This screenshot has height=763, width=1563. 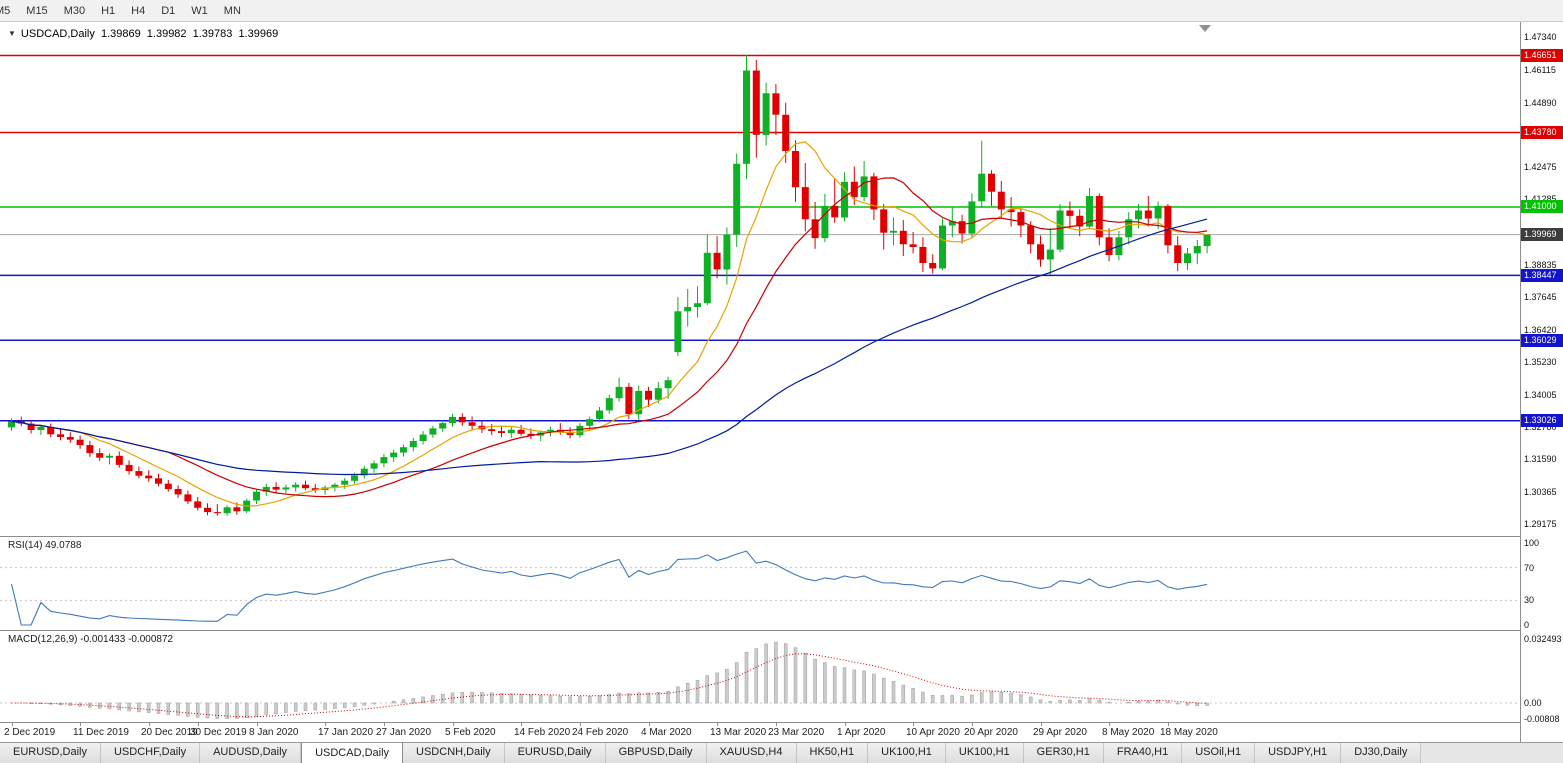 What do you see at coordinates (1540, 70) in the screenshot?
I see `price-tick-label: 1.46115` at bounding box center [1540, 70].